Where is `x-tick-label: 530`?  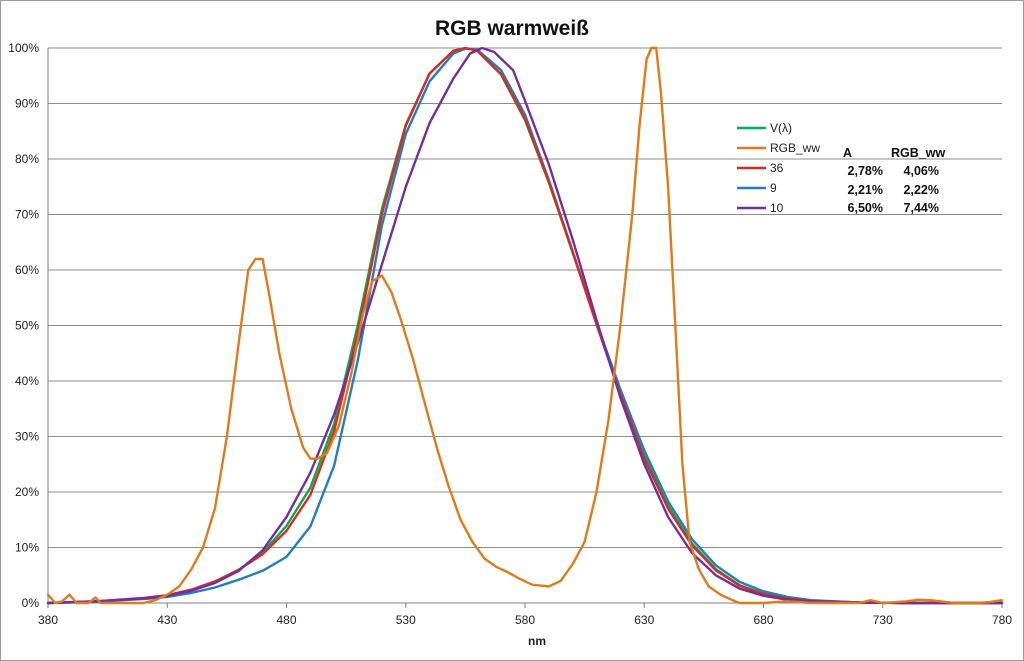 x-tick-label: 530 is located at coordinates (406, 620).